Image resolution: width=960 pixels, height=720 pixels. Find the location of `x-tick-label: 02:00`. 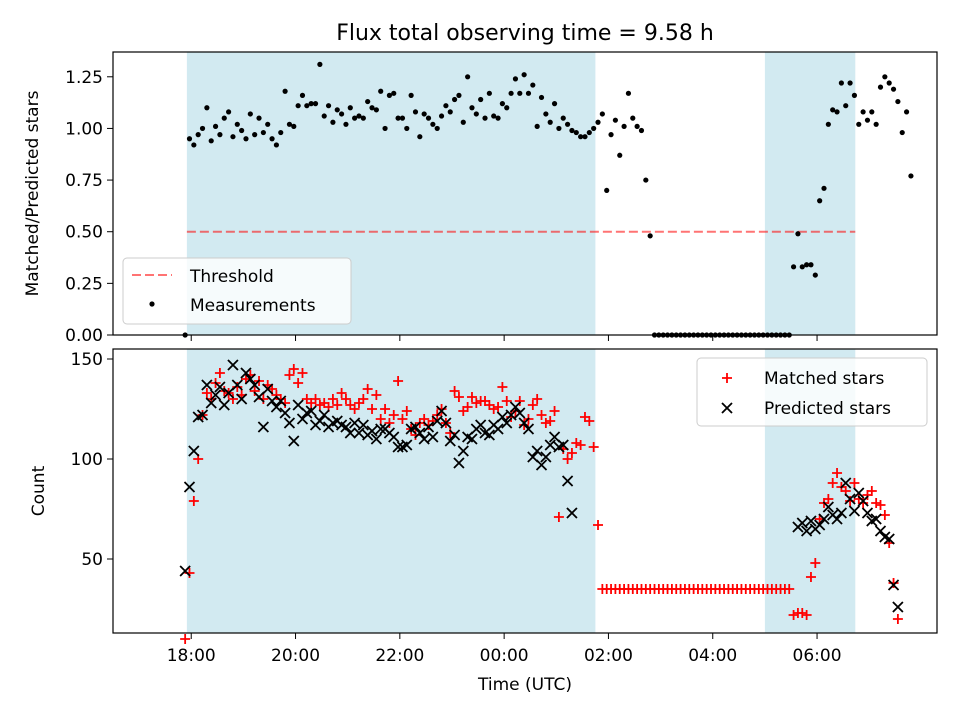

x-tick-label: 02:00 is located at coordinates (608, 656).